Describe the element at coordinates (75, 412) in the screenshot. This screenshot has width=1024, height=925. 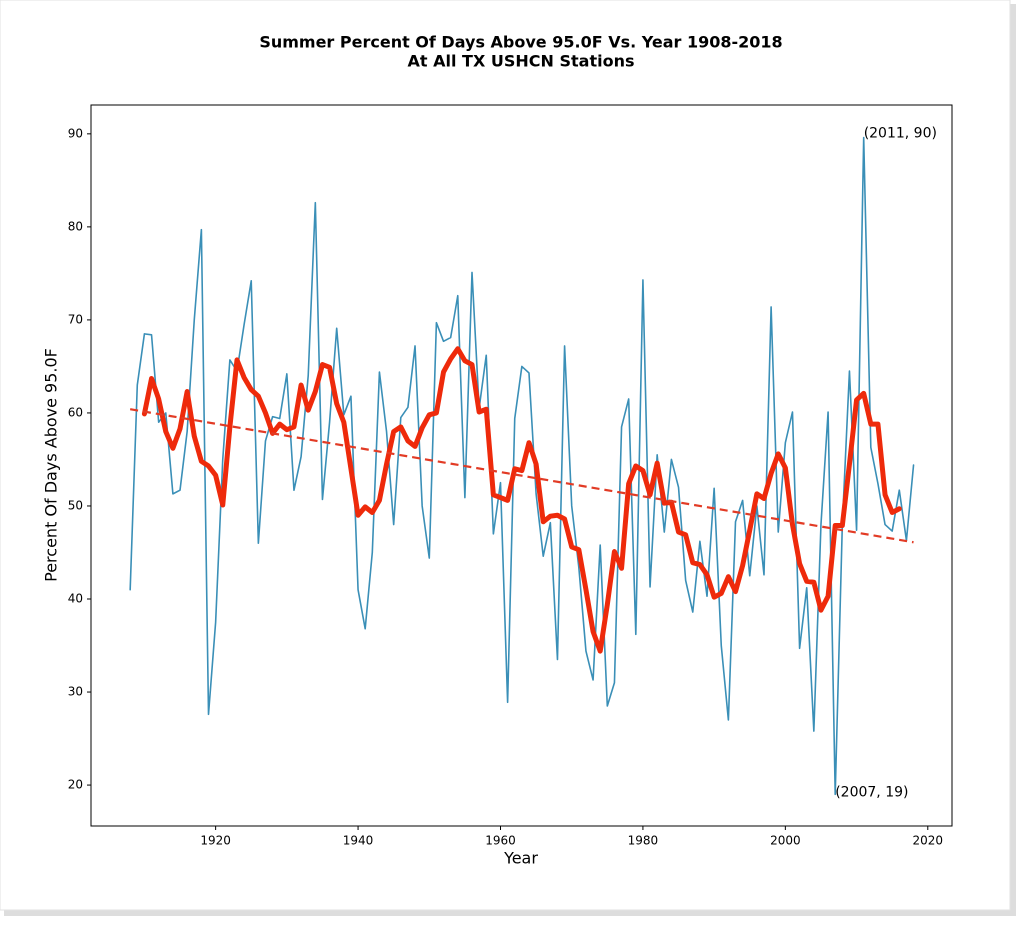
I see `y-tick-label: 60` at that location.